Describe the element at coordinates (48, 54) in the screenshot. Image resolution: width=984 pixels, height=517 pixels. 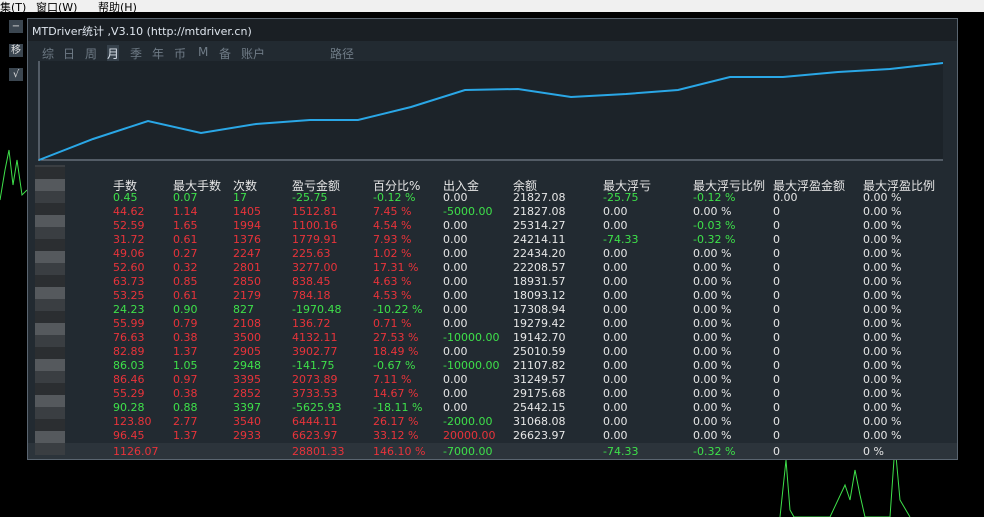
I see `tab: 综` at that location.